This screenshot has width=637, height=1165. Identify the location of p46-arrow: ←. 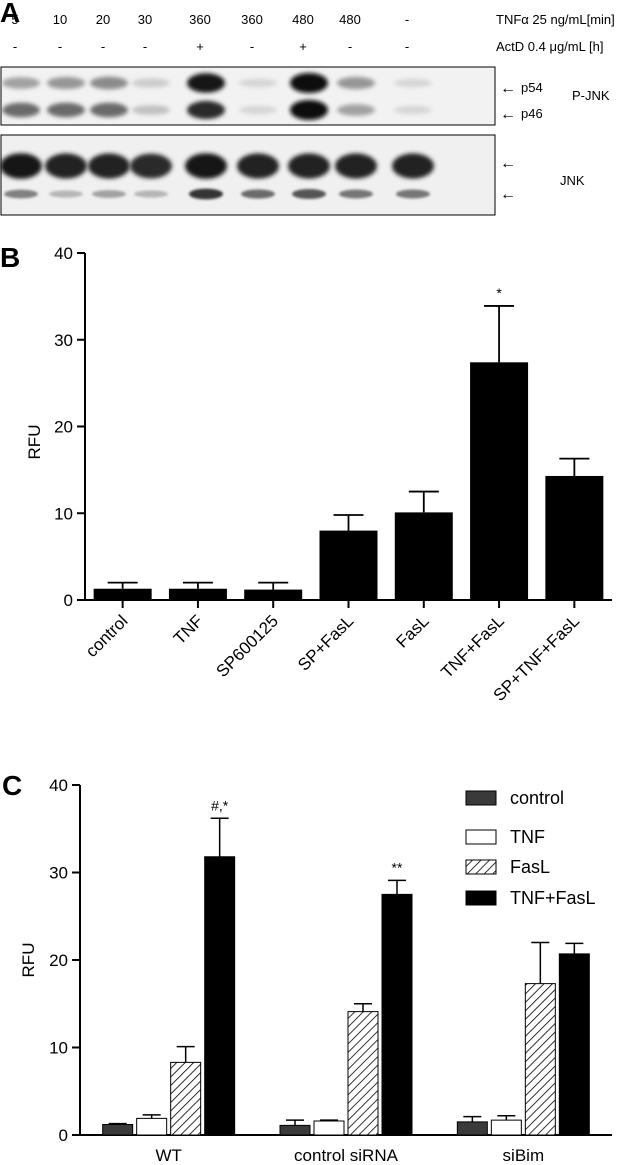
(508, 114).